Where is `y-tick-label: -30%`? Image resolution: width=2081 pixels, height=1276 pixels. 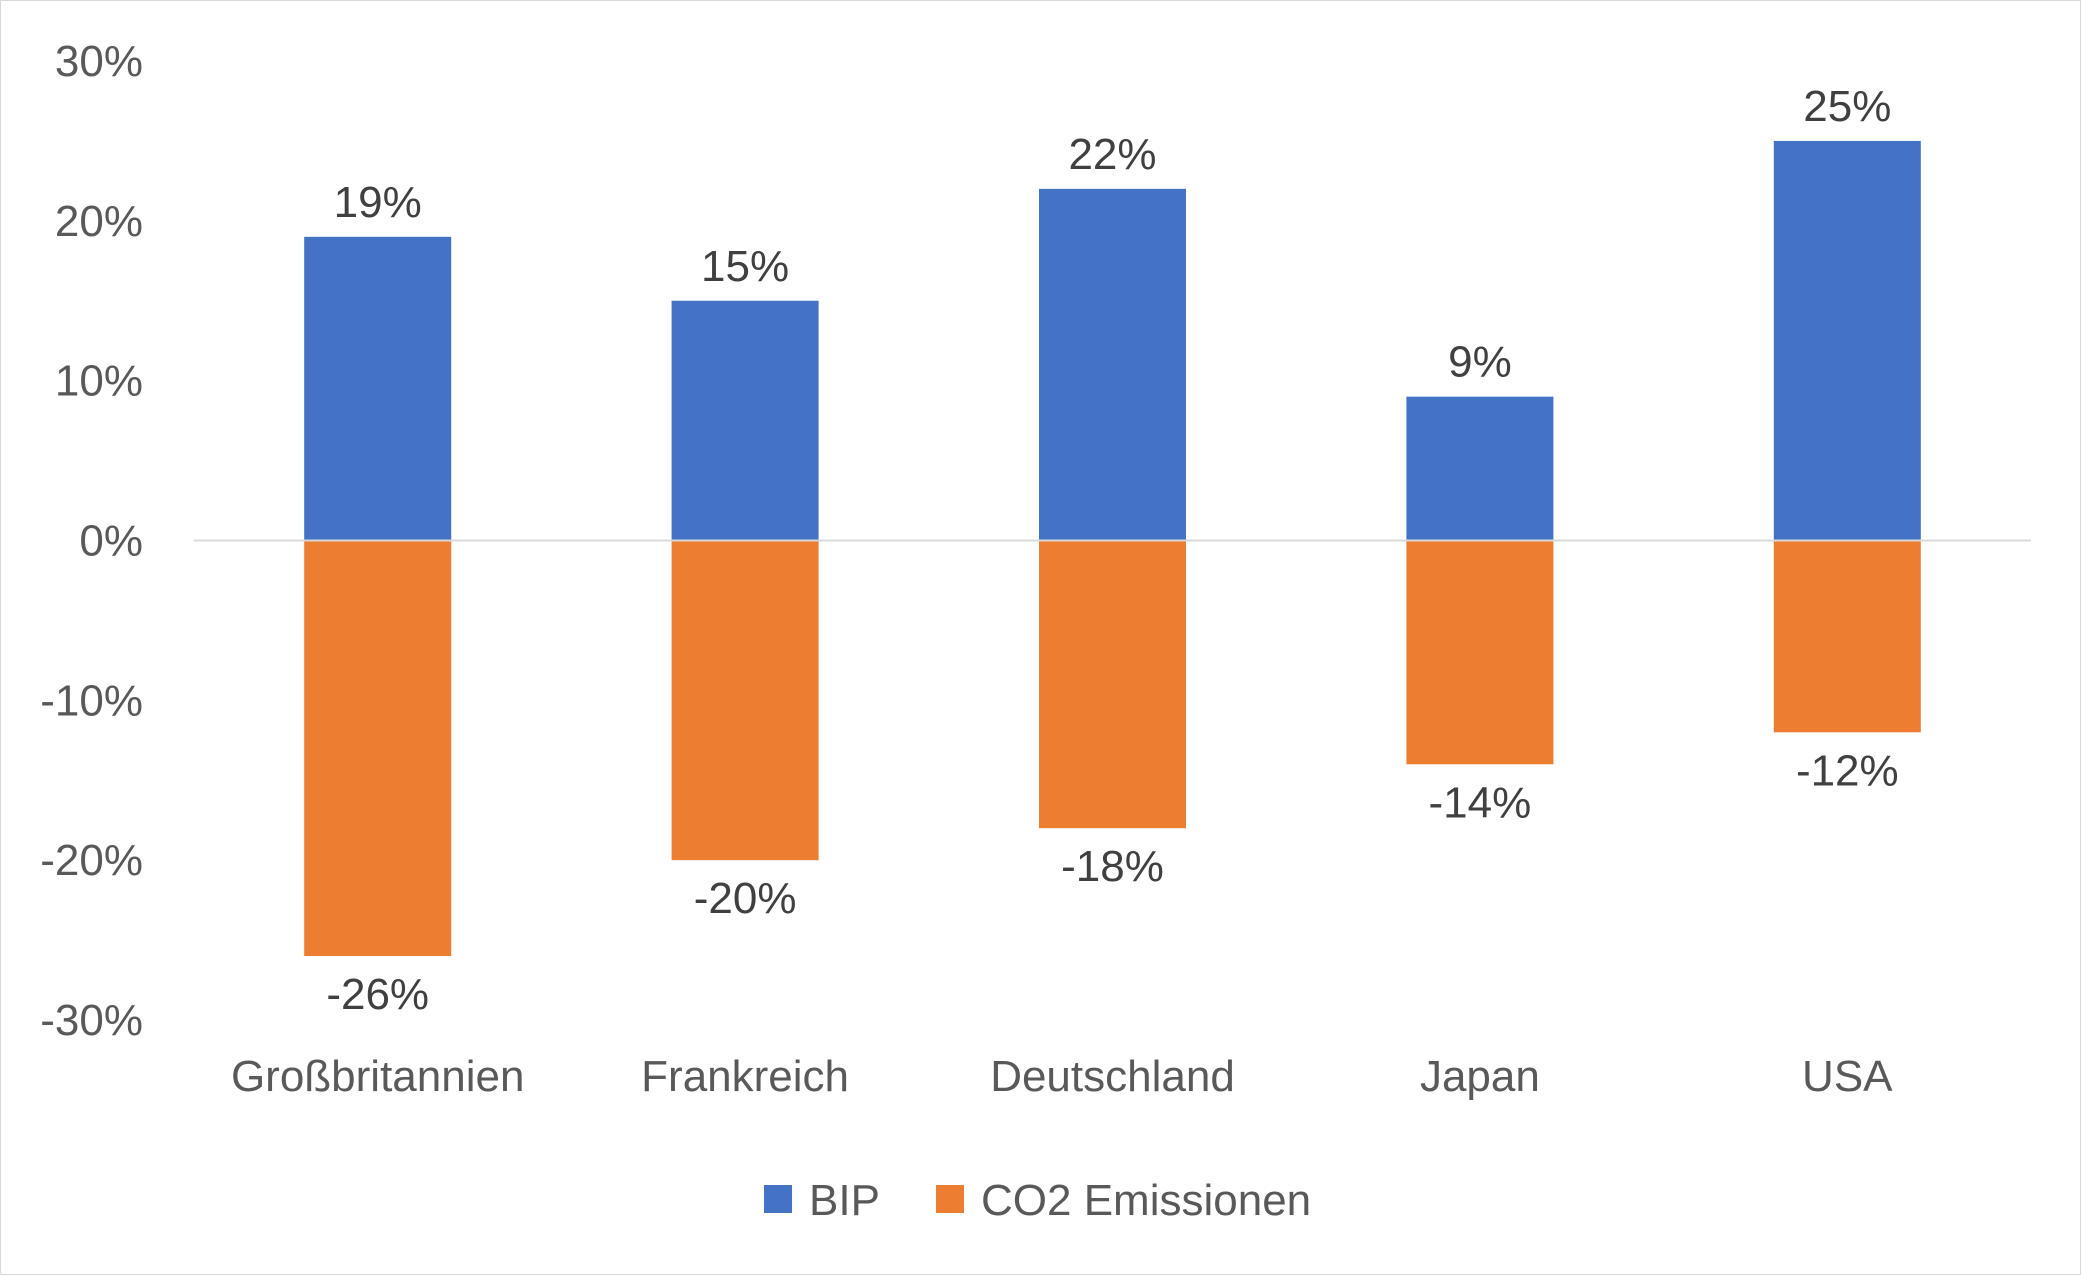
y-tick-label: -30% is located at coordinates (91, 1020).